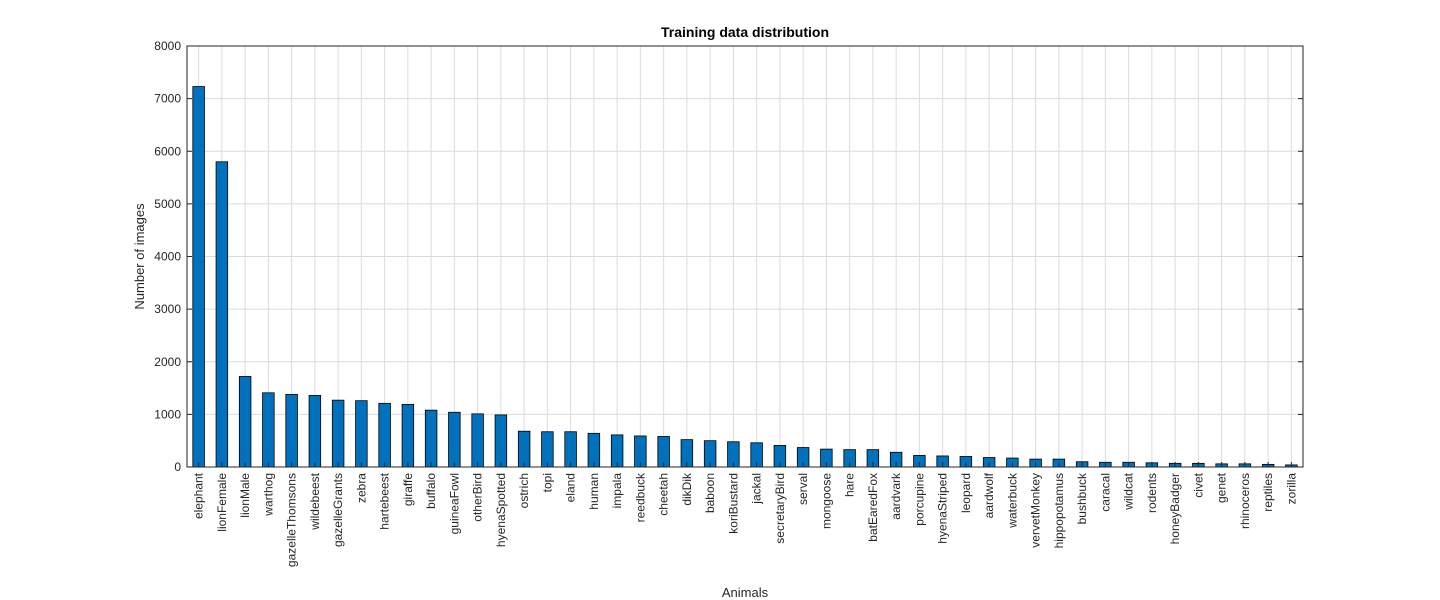  Describe the element at coordinates (617, 491) in the screenshot. I see `x-tick-label: impala` at that location.